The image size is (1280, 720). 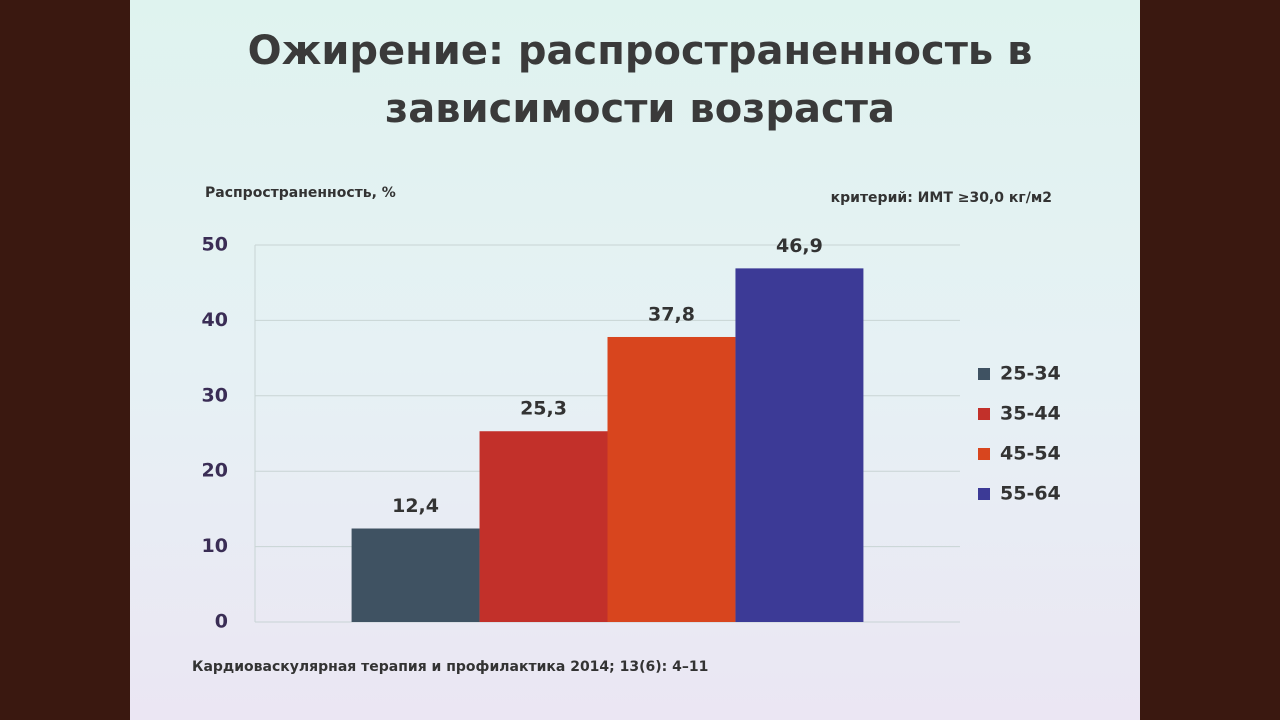 I want to click on y-tick-label: 0, so click(x=221, y=622).